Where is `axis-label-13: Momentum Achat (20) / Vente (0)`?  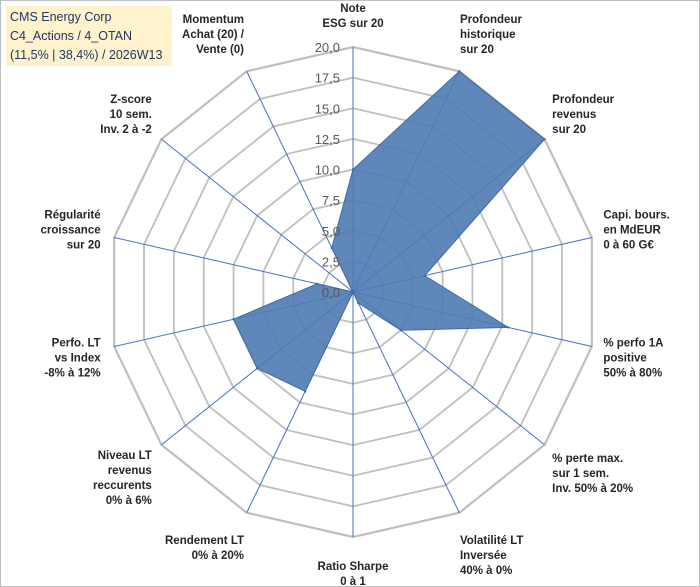
axis-label-13: Momentum Achat (20) / Vente (0) is located at coordinates (213, 35).